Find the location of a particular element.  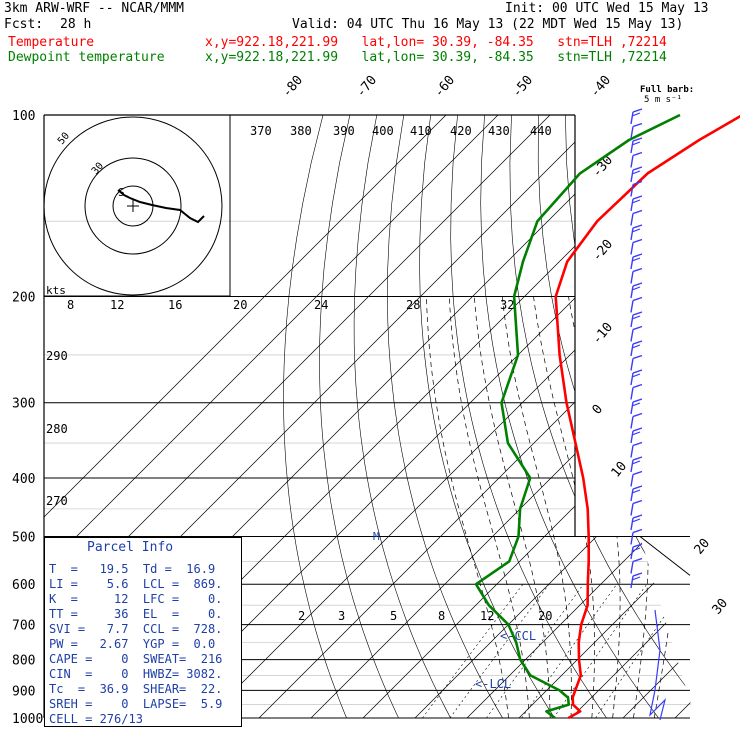

forecast-hour: 28 h is located at coordinates (76, 24).